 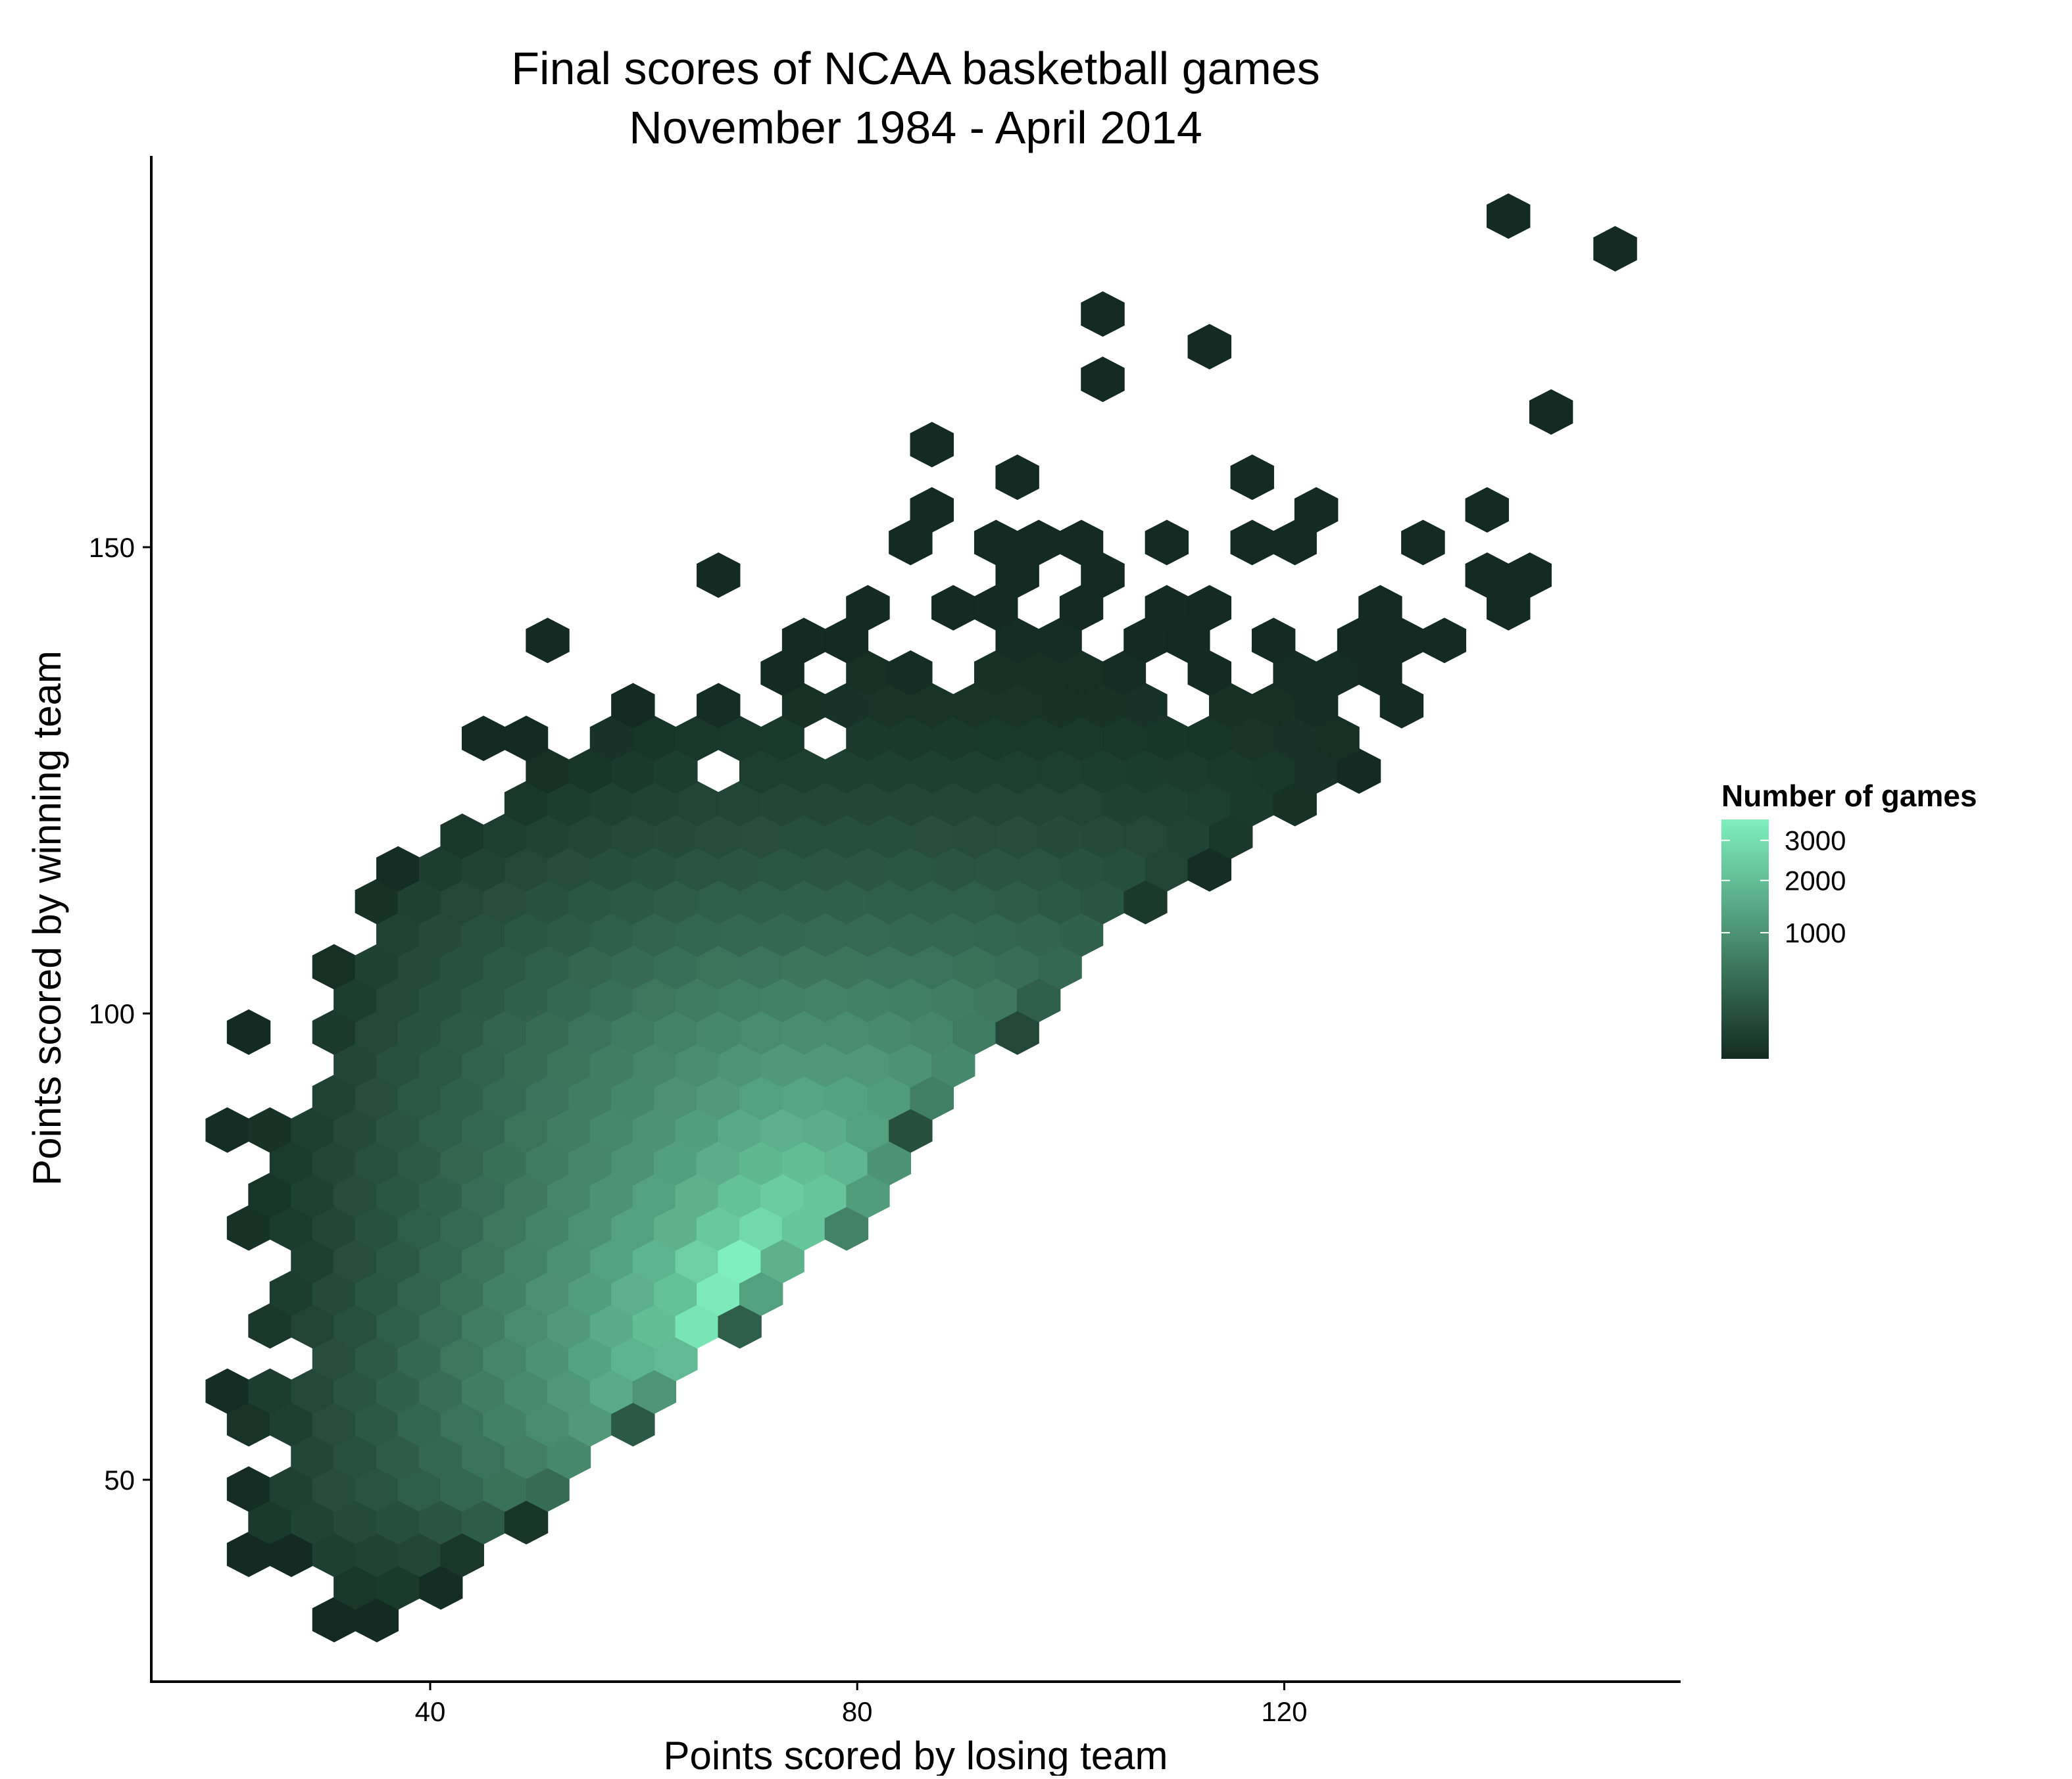 I want to click on chart-title: Final scores of NCAA basketball games, so click(x=915, y=68).